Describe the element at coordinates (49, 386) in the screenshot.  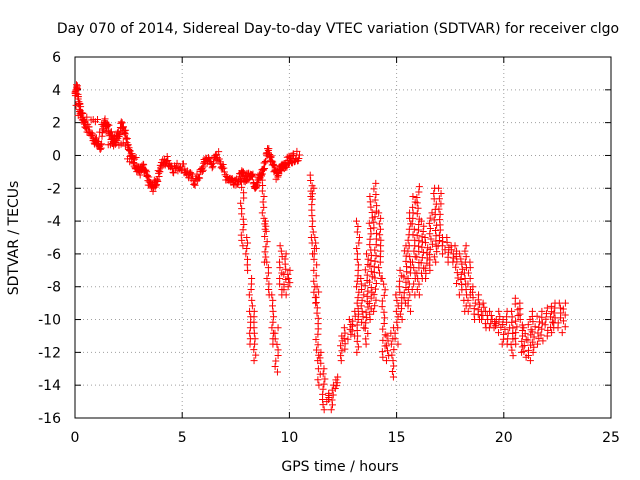
I see `y-tick-label: -14` at that location.